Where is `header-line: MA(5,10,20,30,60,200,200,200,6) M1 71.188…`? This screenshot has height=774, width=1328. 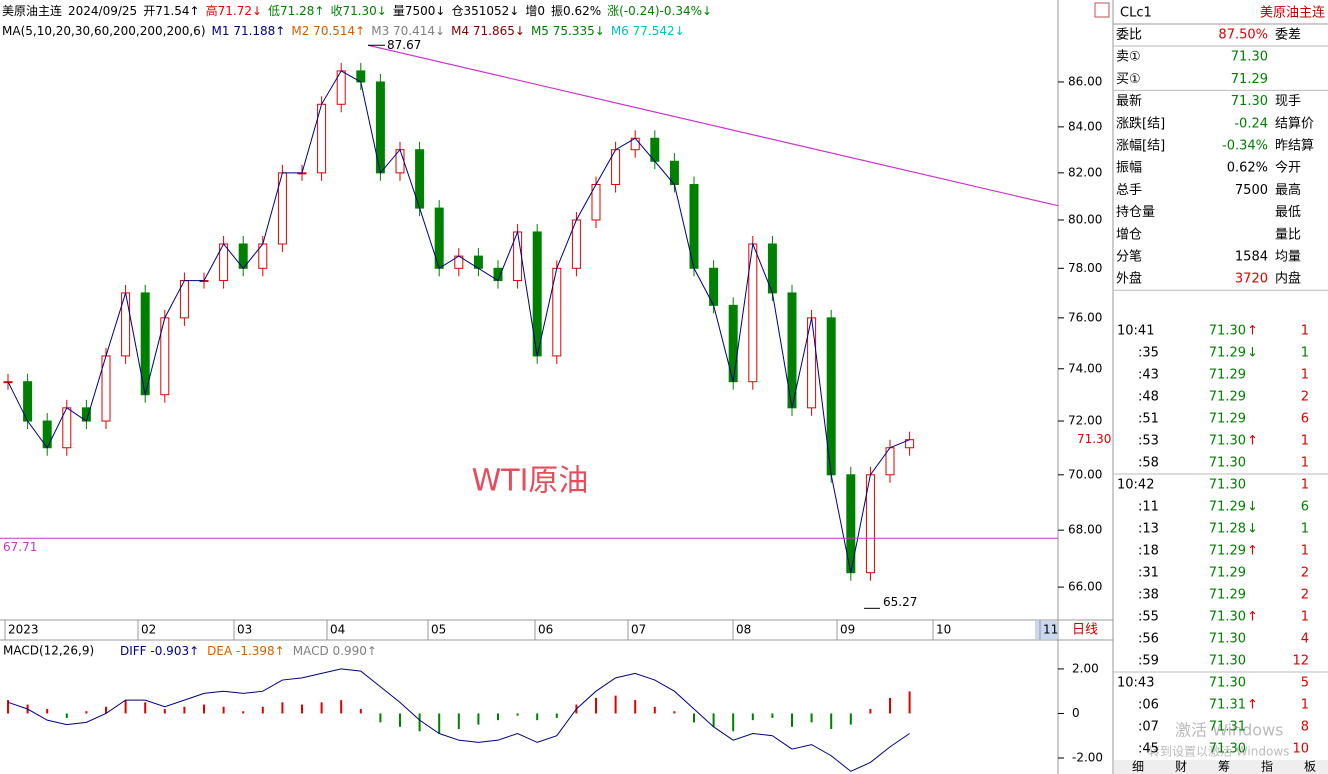 header-line: MA(5,10,20,30,60,200,200,200,6) M1 71.188… is located at coordinates (343, 31).